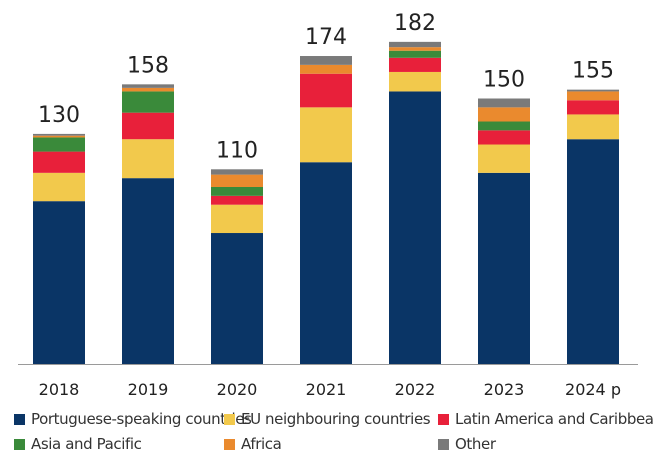  I want to click on legend-item-s0: Portuguese-speaking countries, so click(133, 419).